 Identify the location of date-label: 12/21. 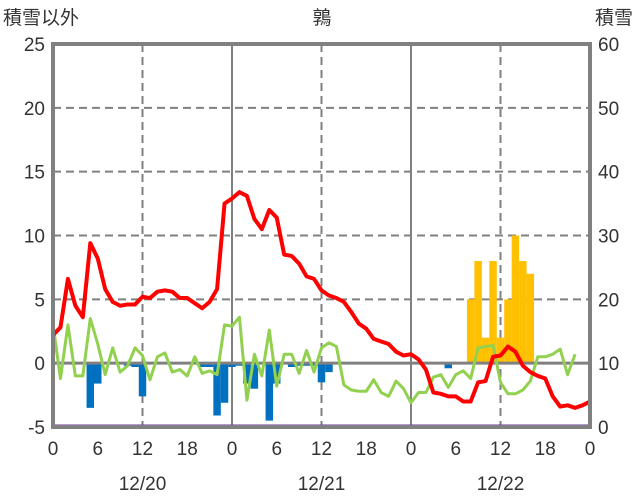
(322, 484).